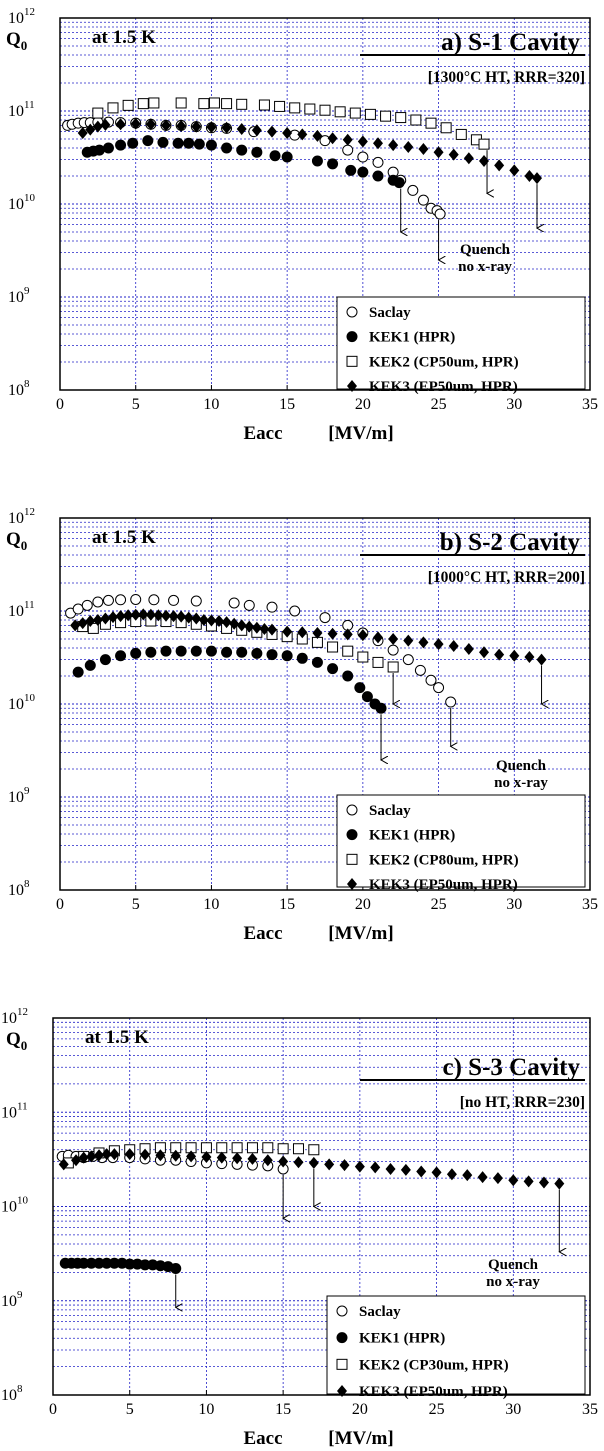 The width and height of the screenshot is (604, 1451). What do you see at coordinates (360, 933) in the screenshot?
I see `x-axis-unit: [MV/m]` at bounding box center [360, 933].